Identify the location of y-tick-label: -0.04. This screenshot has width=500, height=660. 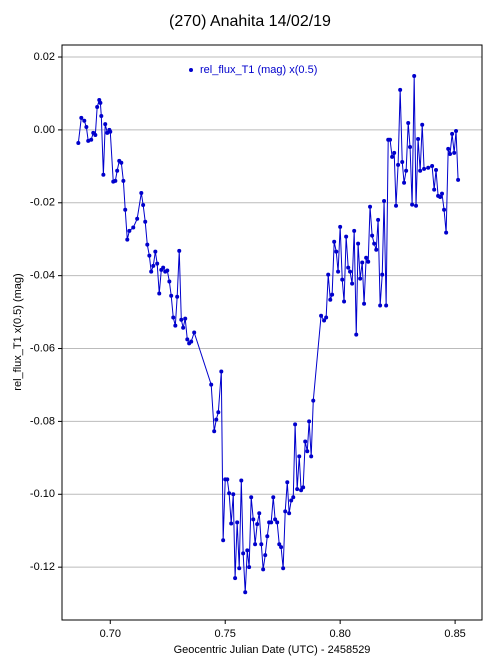
(42, 276).